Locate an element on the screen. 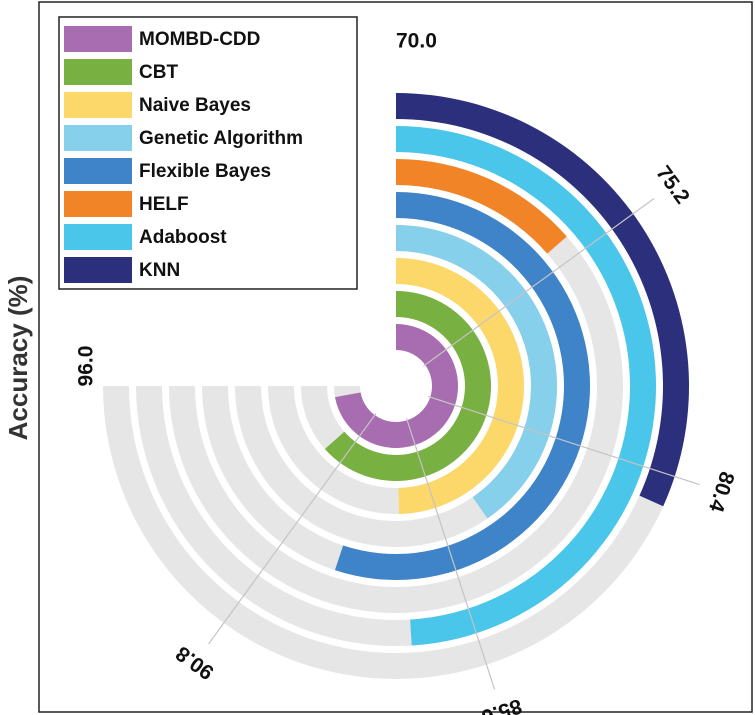 The width and height of the screenshot is (755, 715). tick-label-2: 80.4 is located at coordinates (721, 492).